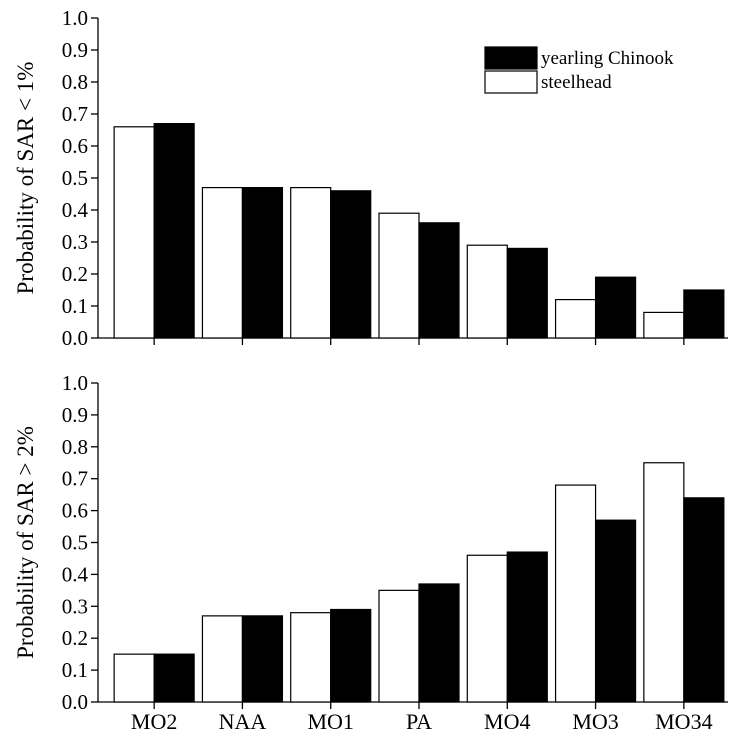 This screenshot has width=735, height=738. I want to click on legend: yearling Chinook steelhead, so click(579, 70).